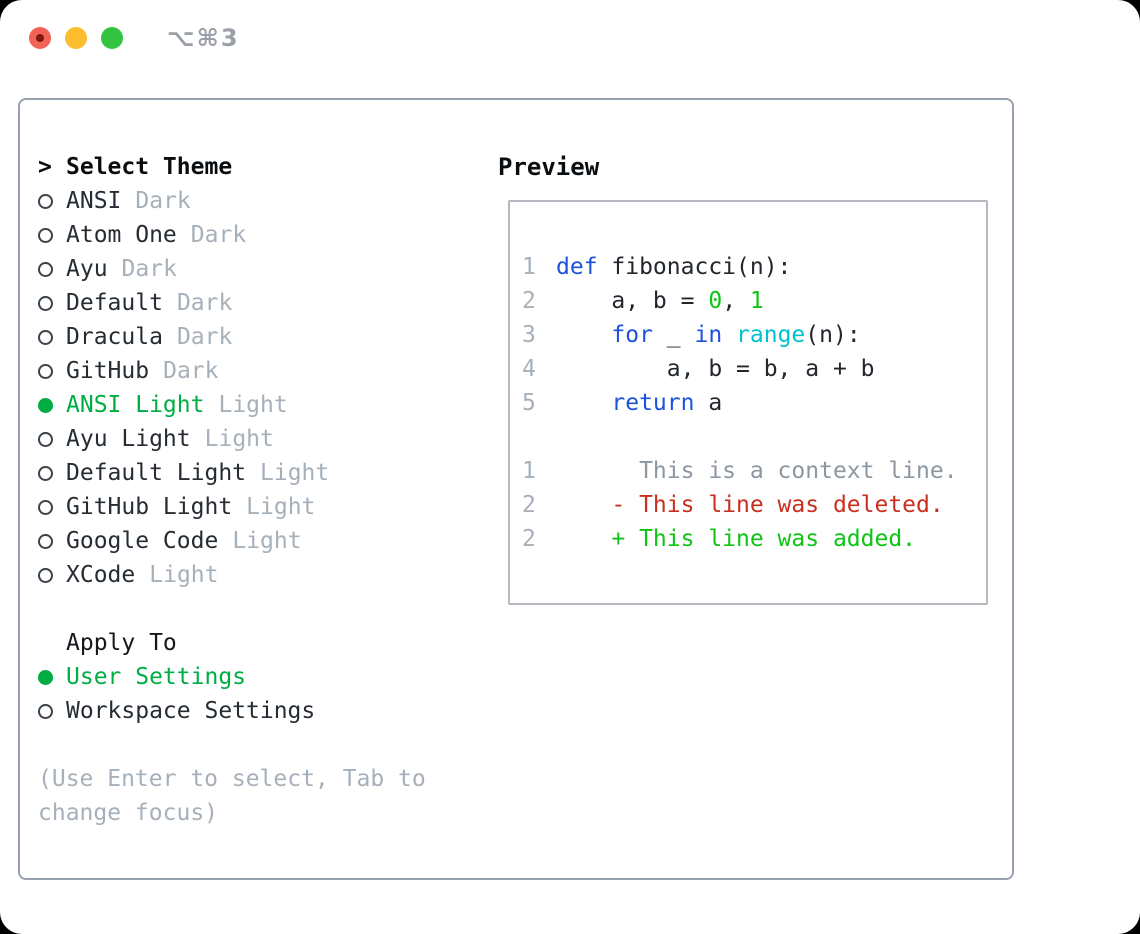 The image size is (1140, 934). I want to click on code-token-add: + This line was added., so click(736, 539).